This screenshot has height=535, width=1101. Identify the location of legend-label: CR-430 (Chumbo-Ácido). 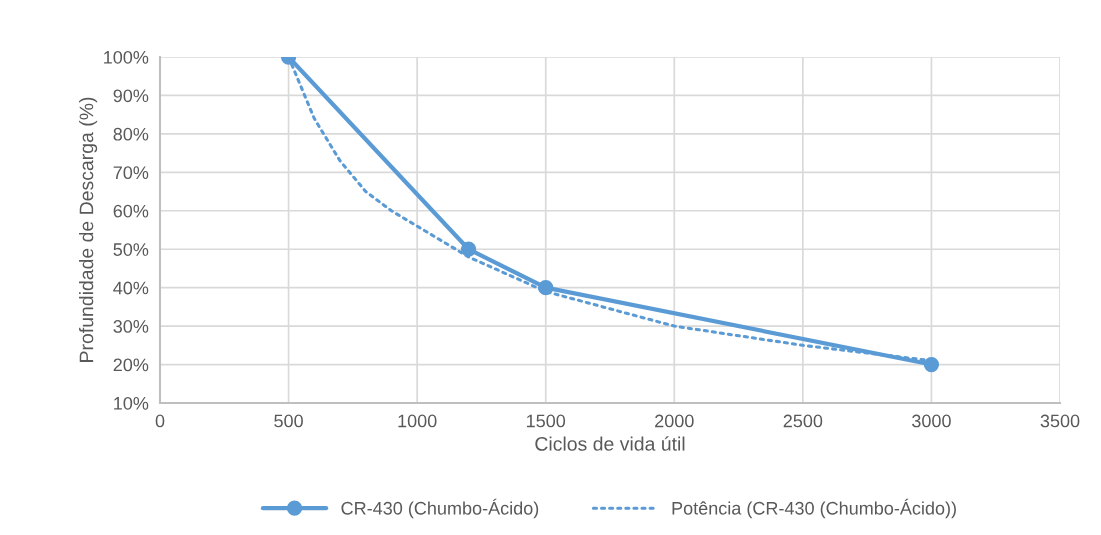
(440, 508).